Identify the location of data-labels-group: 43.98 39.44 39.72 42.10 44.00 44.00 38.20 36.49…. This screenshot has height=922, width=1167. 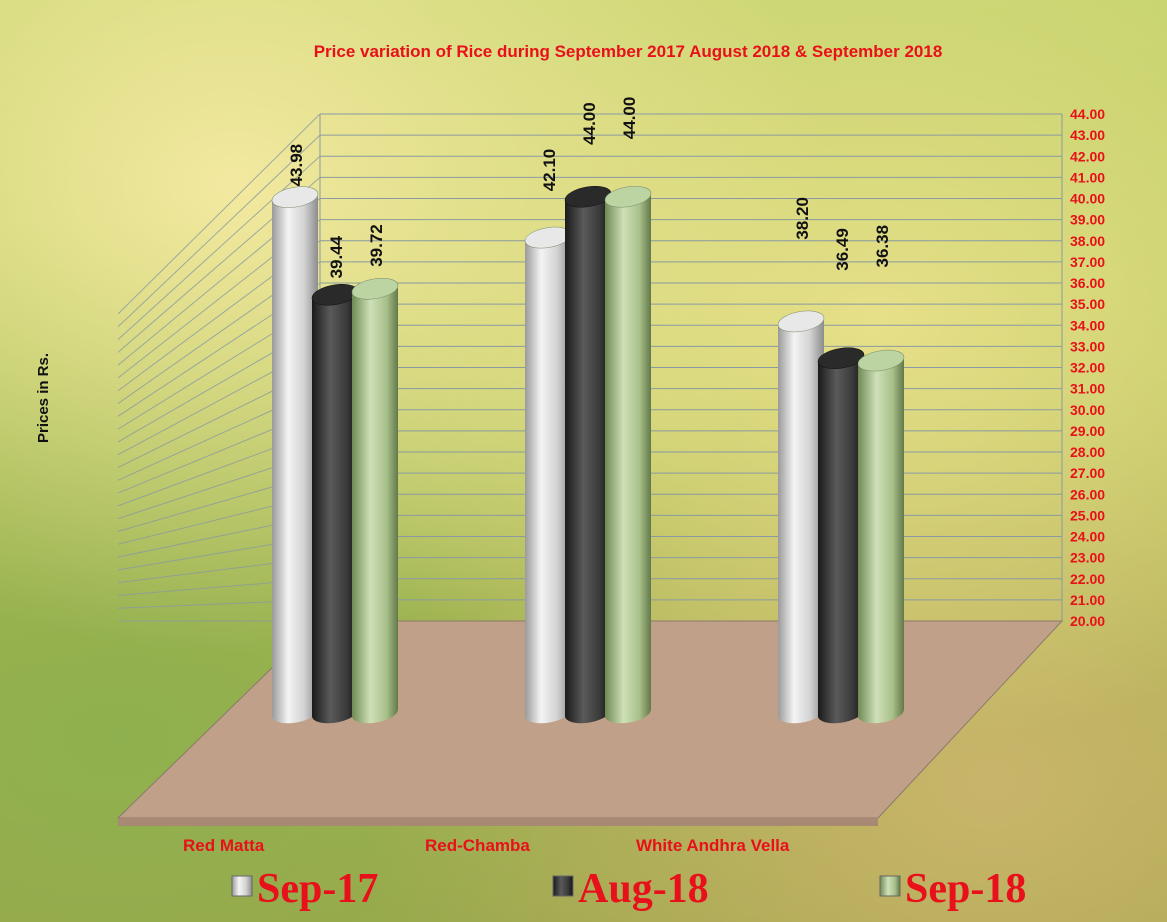
(589, 188).